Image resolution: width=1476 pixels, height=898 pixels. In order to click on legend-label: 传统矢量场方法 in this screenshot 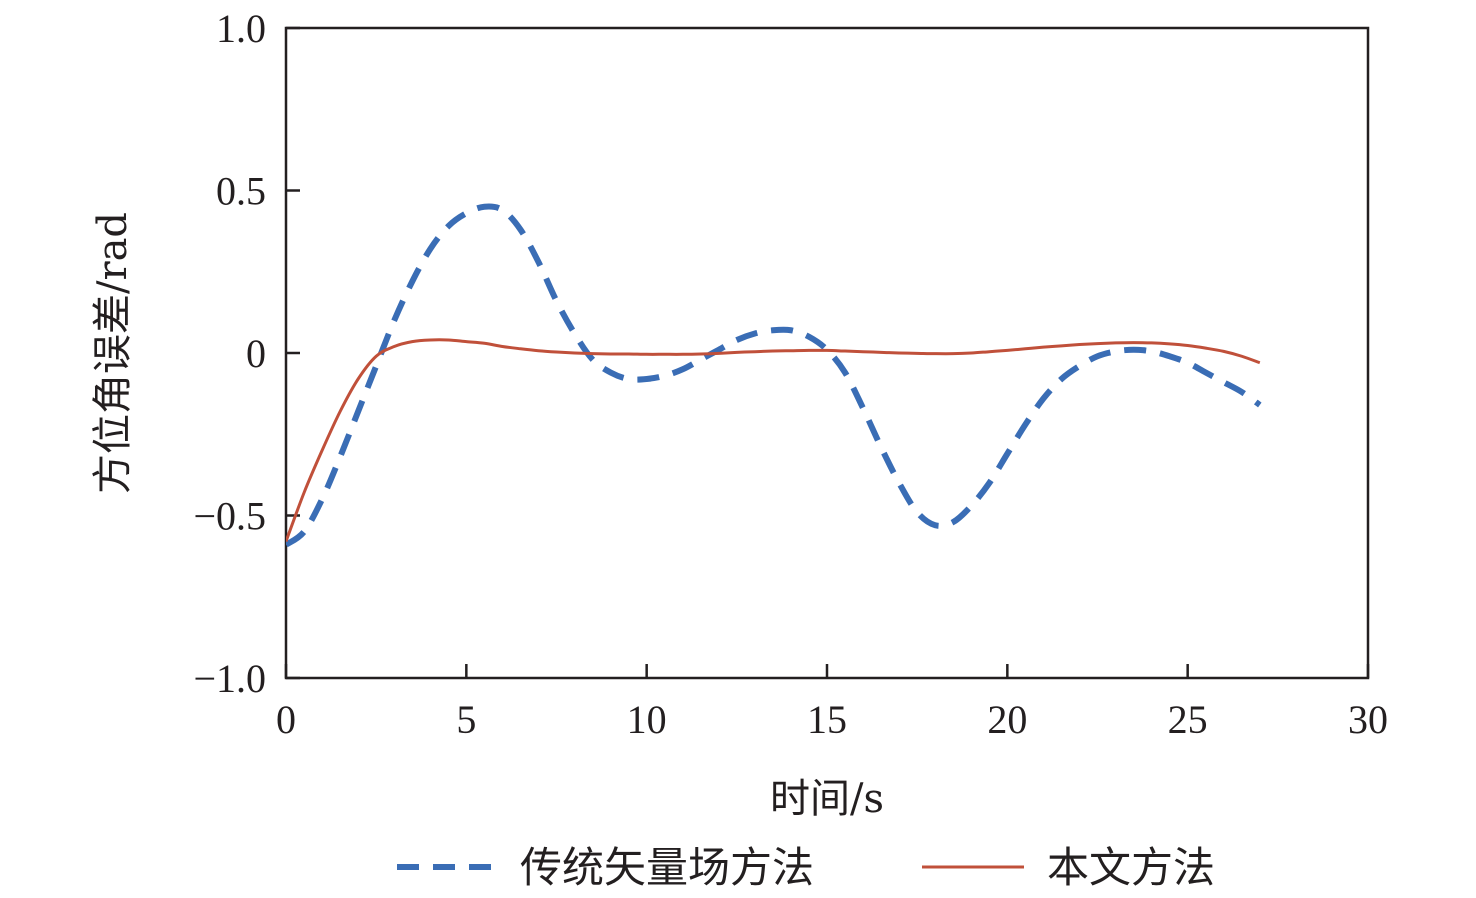, I will do `click(667, 867)`.